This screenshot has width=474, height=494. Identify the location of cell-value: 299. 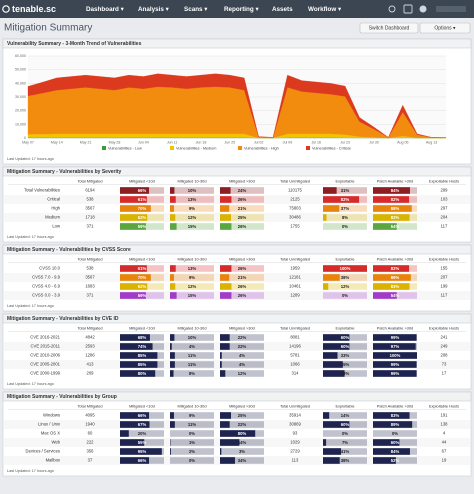
(445, 190).